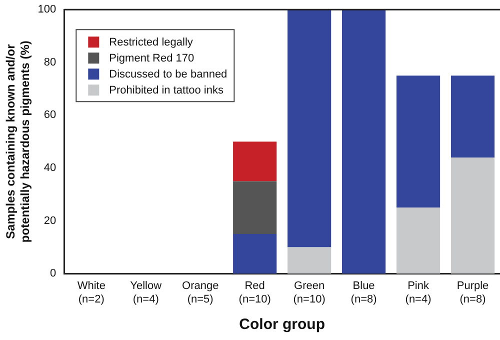 The width and height of the screenshot is (500, 340). Describe the element at coordinates (309, 293) in the screenshot. I see `x-tick-label: Green (n=10)` at that location.